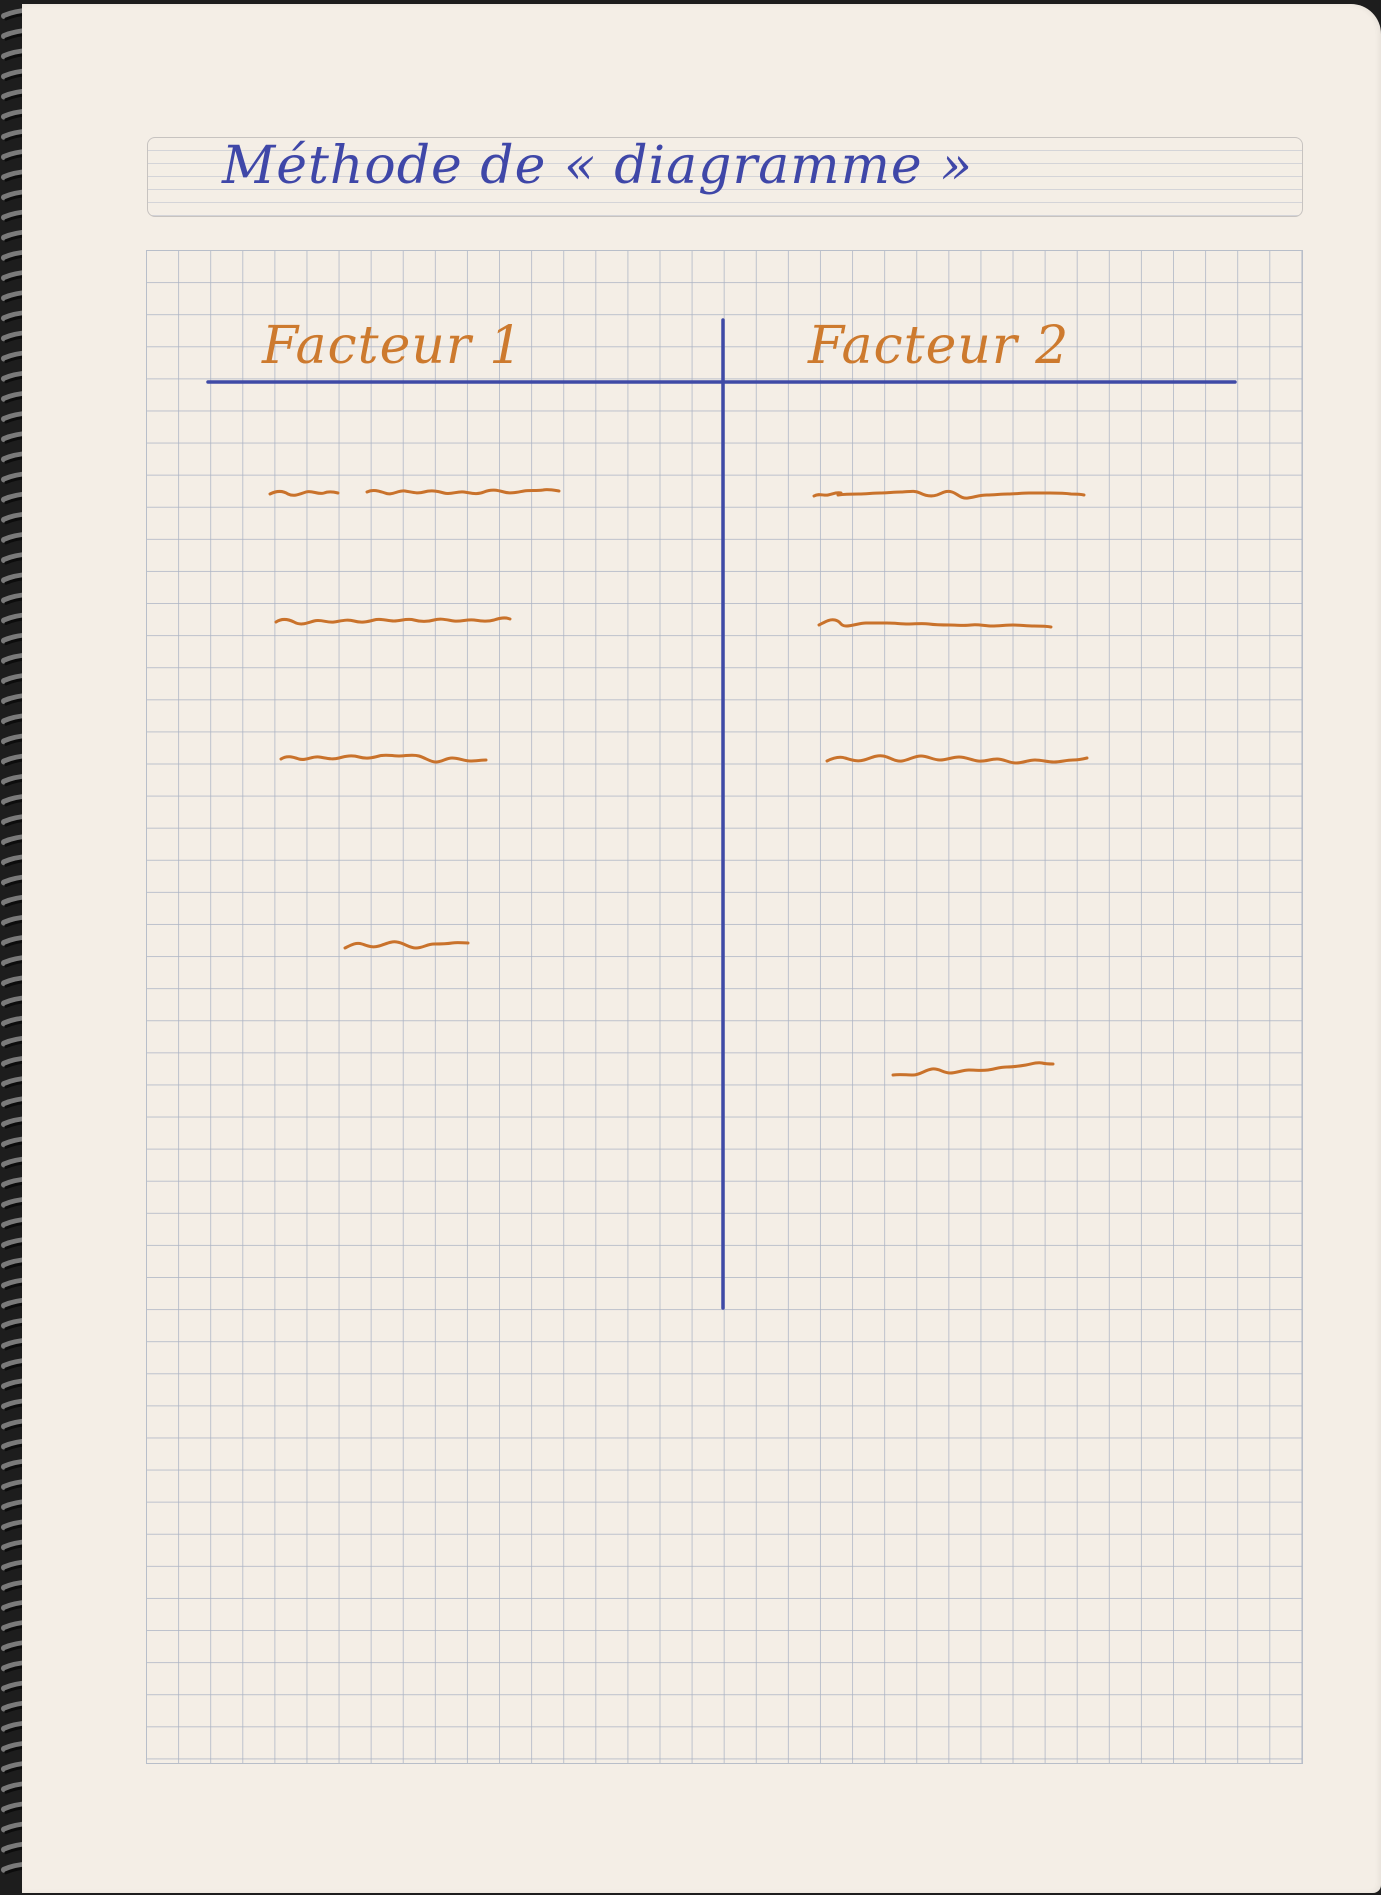  I want to click on column-heading-facteur-1: Facteur 1, so click(393, 346).